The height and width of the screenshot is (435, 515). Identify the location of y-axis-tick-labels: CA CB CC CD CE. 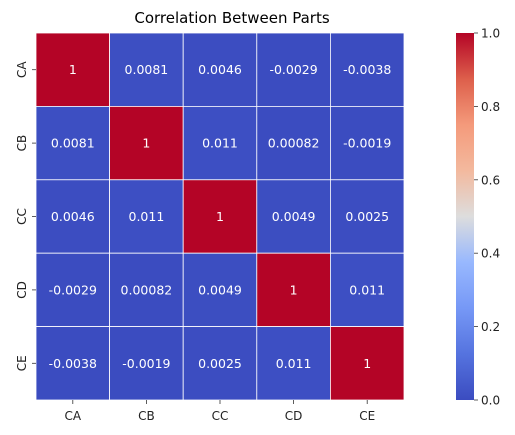
(25, 216).